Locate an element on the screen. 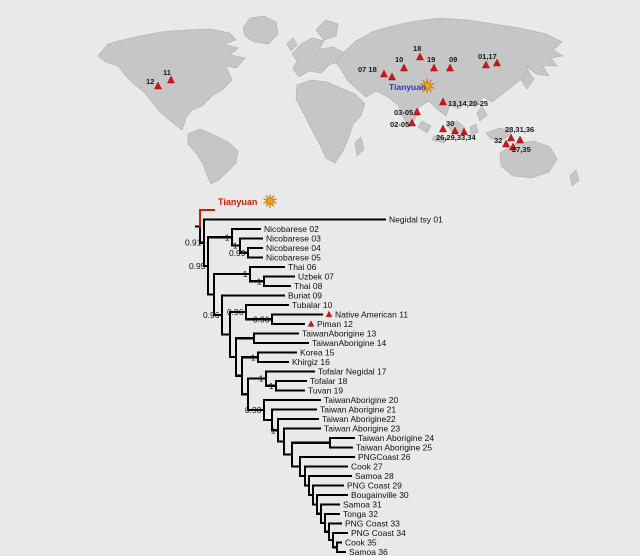 Image resolution: width=640 pixels, height=556 pixels. tianyuan-map-label: Tianyuan is located at coordinates (407, 87).